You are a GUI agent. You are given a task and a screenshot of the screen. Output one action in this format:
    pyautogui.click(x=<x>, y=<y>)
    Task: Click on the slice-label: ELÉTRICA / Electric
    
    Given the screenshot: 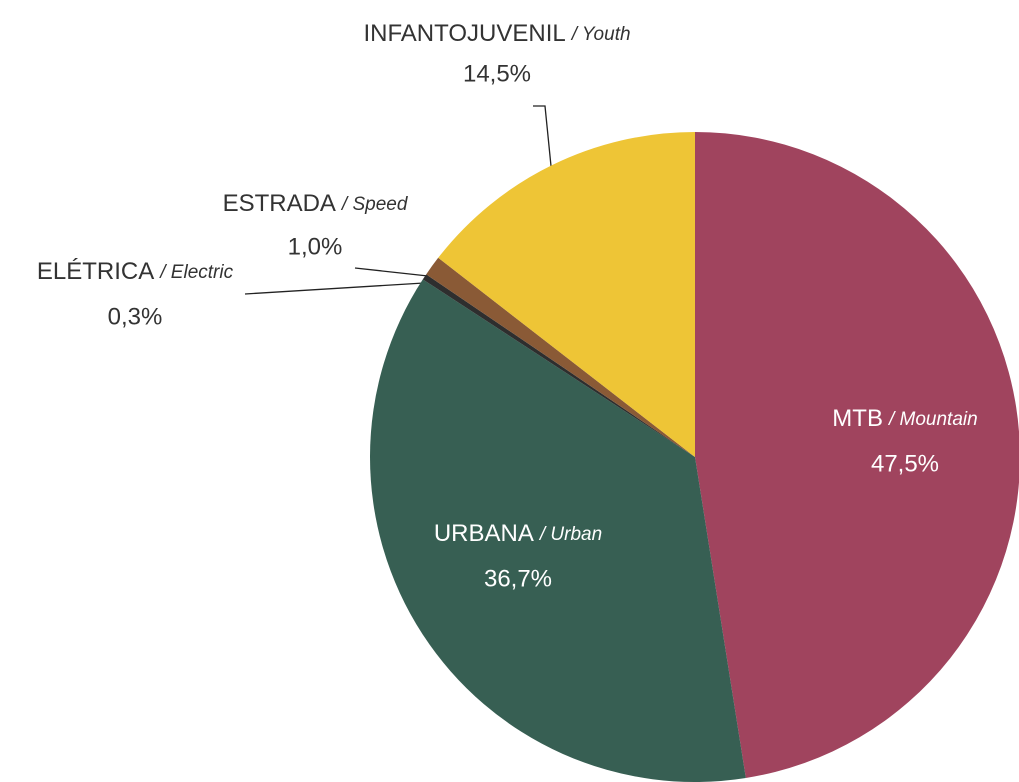 What is the action you would take?
    pyautogui.click(x=135, y=271)
    